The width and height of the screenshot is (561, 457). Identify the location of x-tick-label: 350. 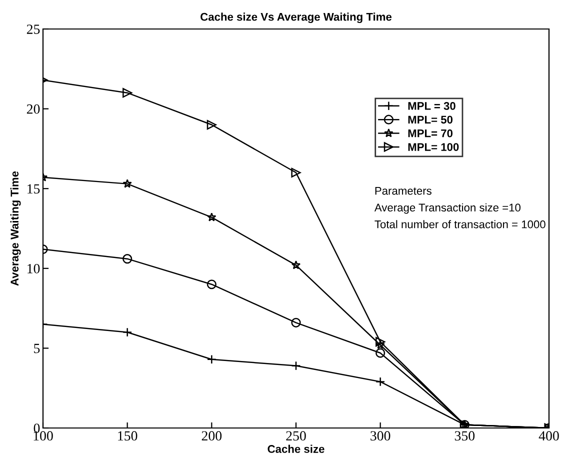
(464, 436).